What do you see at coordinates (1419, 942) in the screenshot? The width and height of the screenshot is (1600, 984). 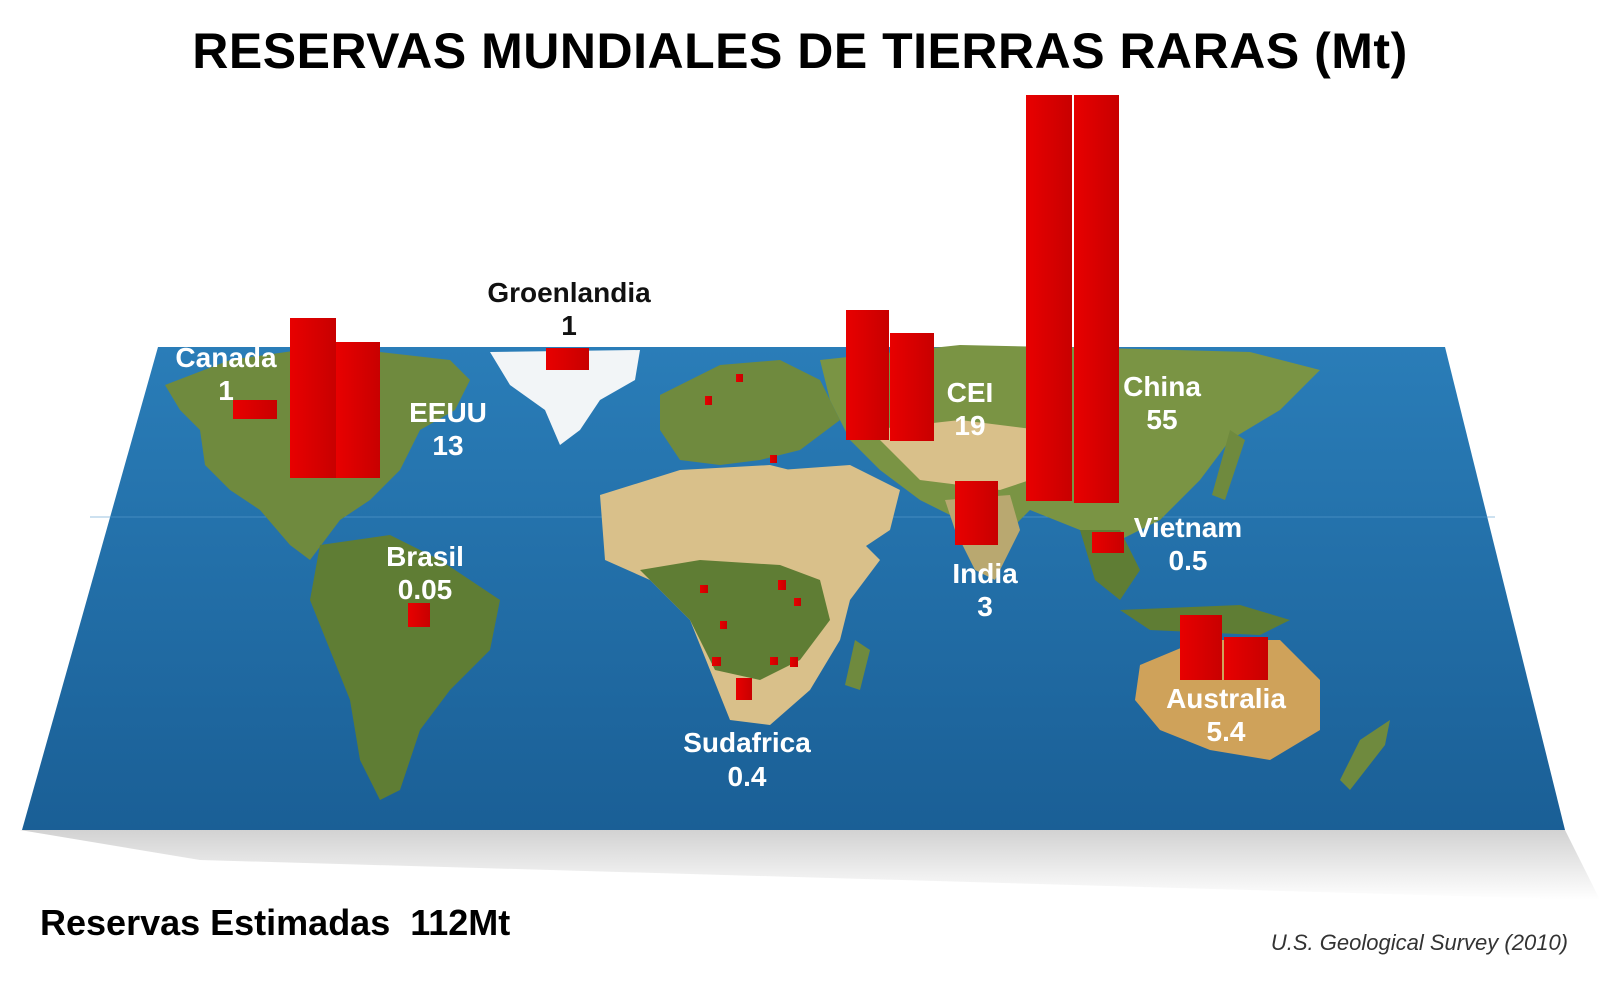 I see `source-citation: U.S. Geological Survey (2010)` at bounding box center [1419, 942].